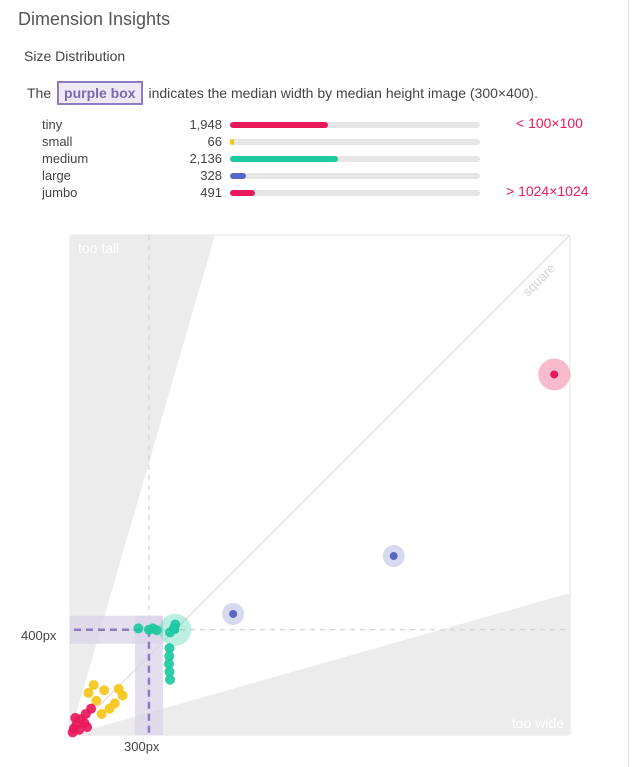 The width and height of the screenshot is (640, 767). I want to click on dist-row-tiny: tiny 1,948 < 100×100, so click(320, 124).